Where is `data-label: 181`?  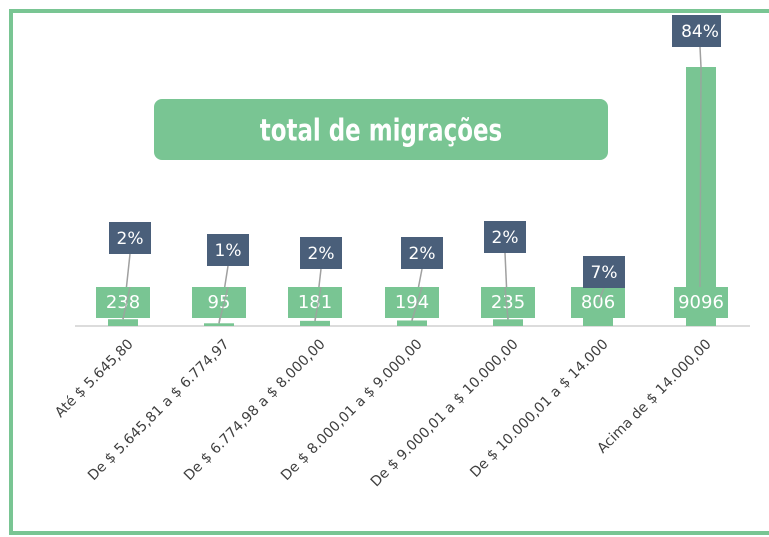
data-label: 181 is located at coordinates (315, 302).